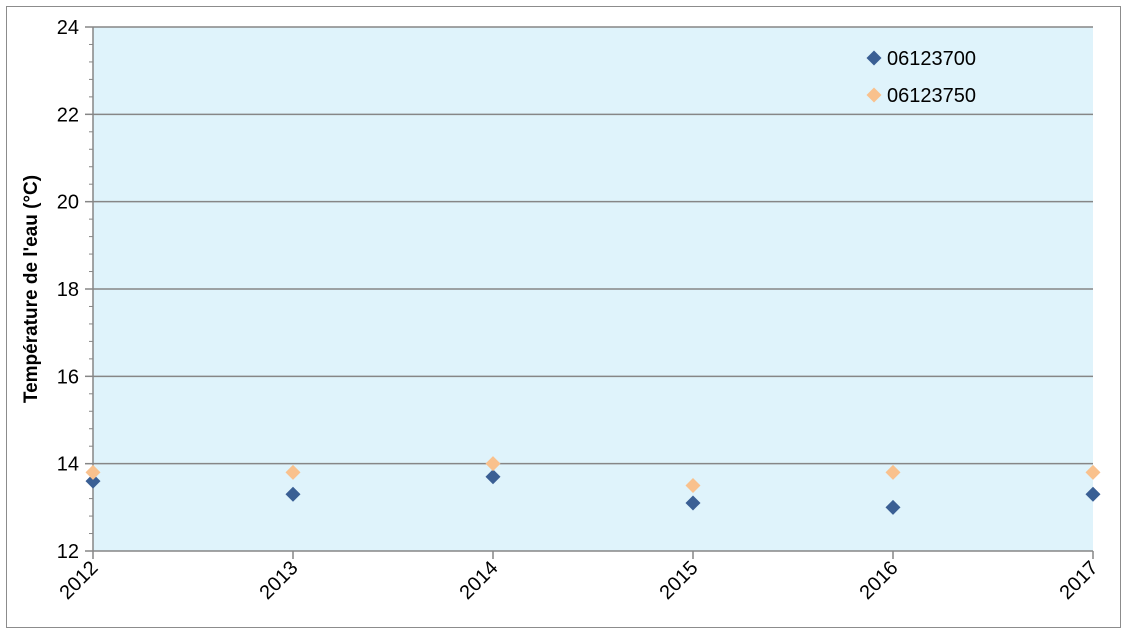  I want to click on y-tick-label: 22, so click(68, 115).